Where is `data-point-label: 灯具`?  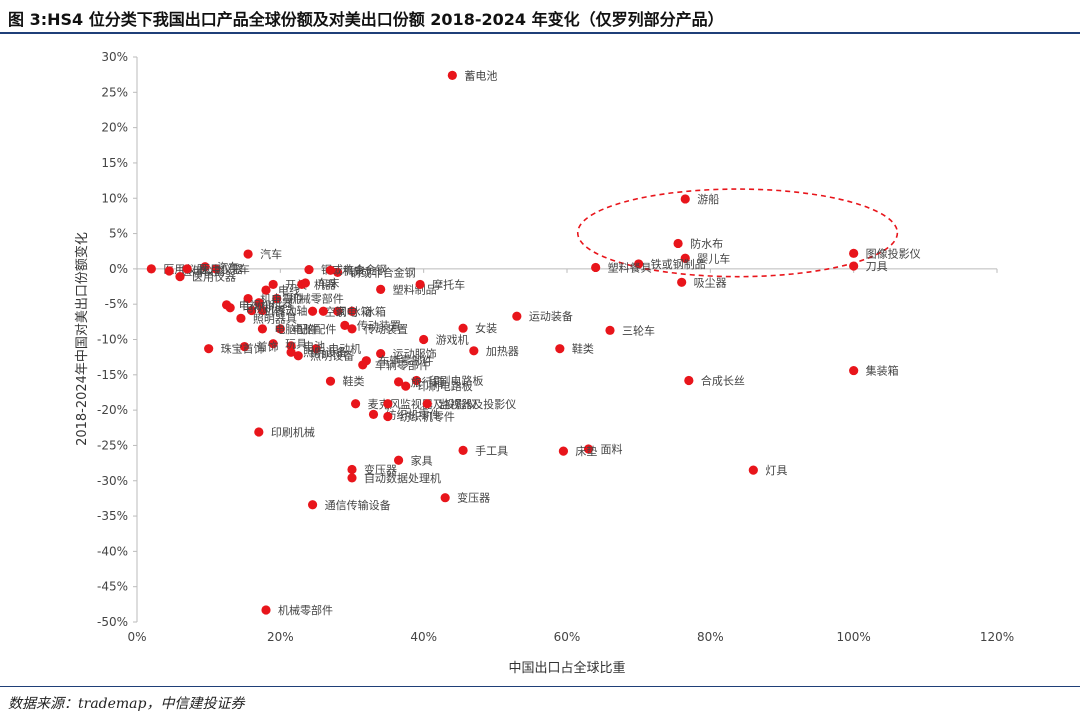
data-point-label: 灯具 is located at coordinates (776, 470).